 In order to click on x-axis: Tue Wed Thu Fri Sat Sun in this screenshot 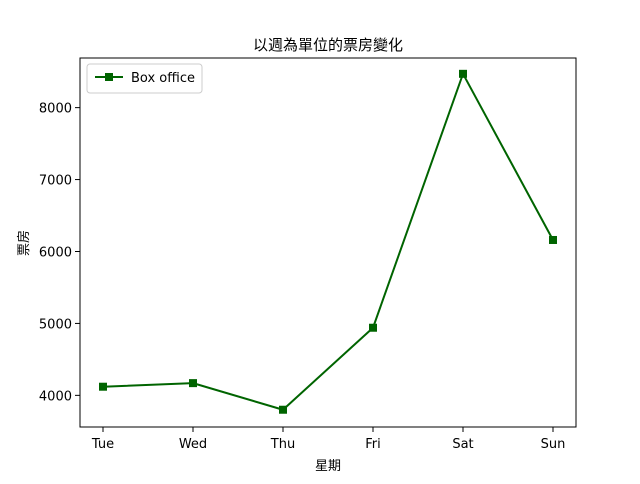, I will do `click(328, 439)`.